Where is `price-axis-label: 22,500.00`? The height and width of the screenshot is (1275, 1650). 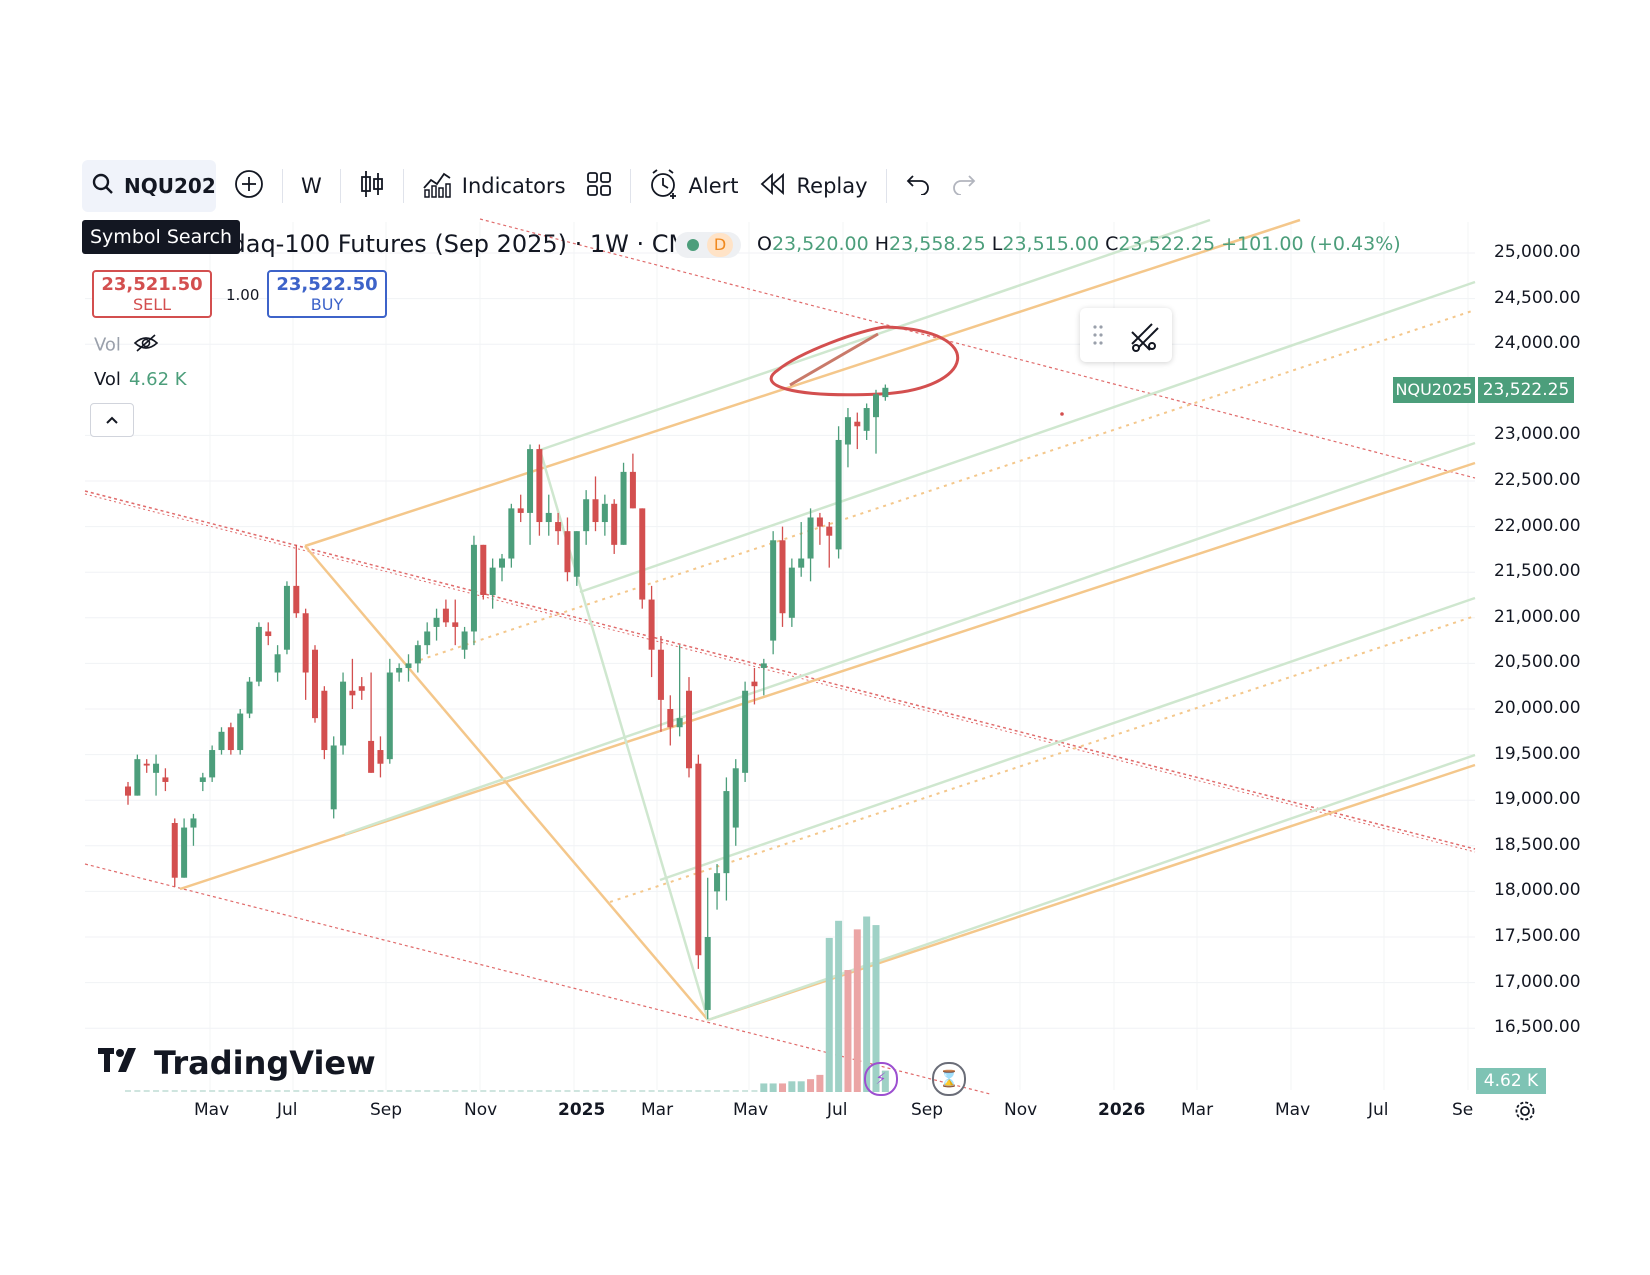 price-axis-label: 22,500.00 is located at coordinates (1537, 480).